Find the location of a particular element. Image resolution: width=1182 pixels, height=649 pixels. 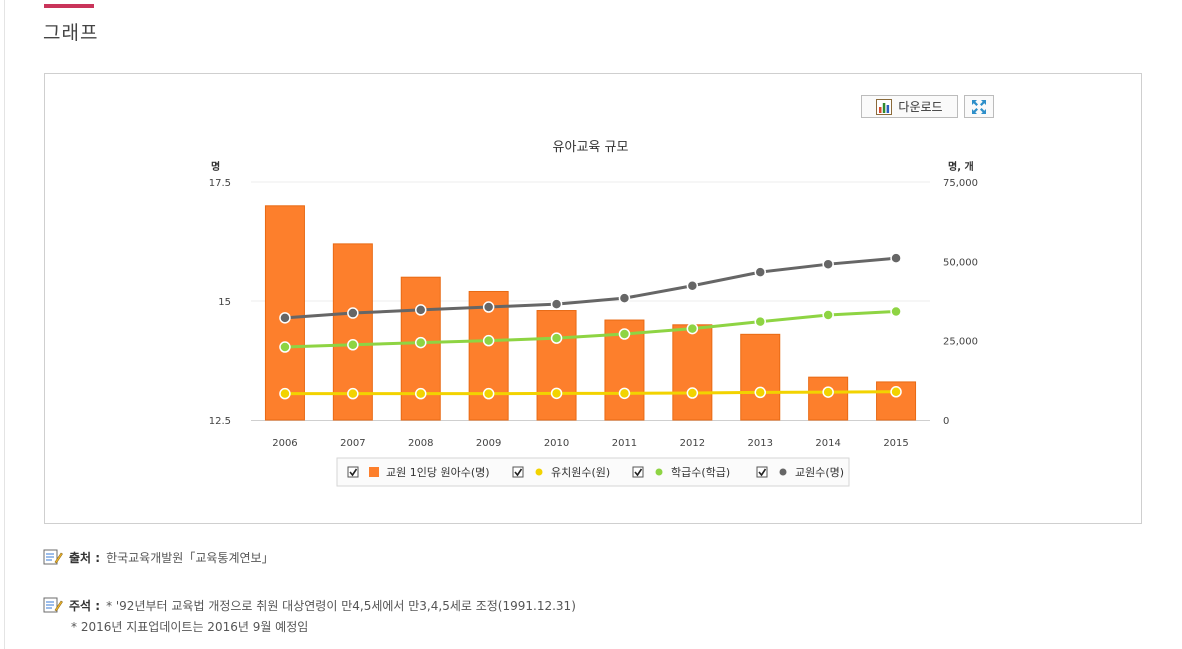

x-axis-tick-label: 2010 is located at coordinates (556, 443).